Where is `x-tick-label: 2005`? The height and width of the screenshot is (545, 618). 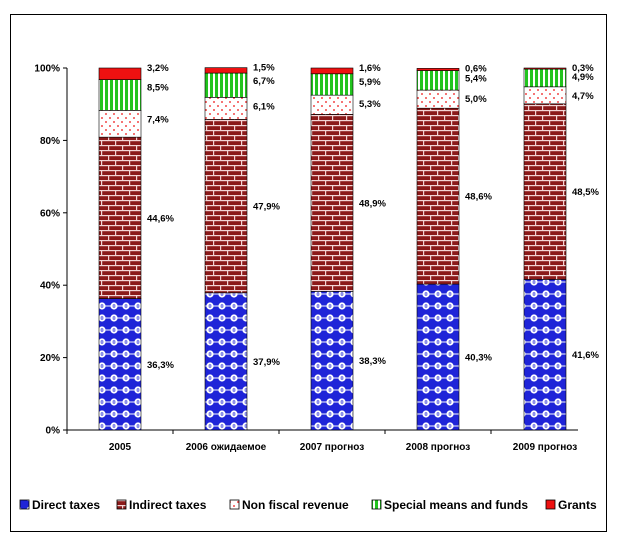
x-tick-label: 2005 is located at coordinates (120, 447).